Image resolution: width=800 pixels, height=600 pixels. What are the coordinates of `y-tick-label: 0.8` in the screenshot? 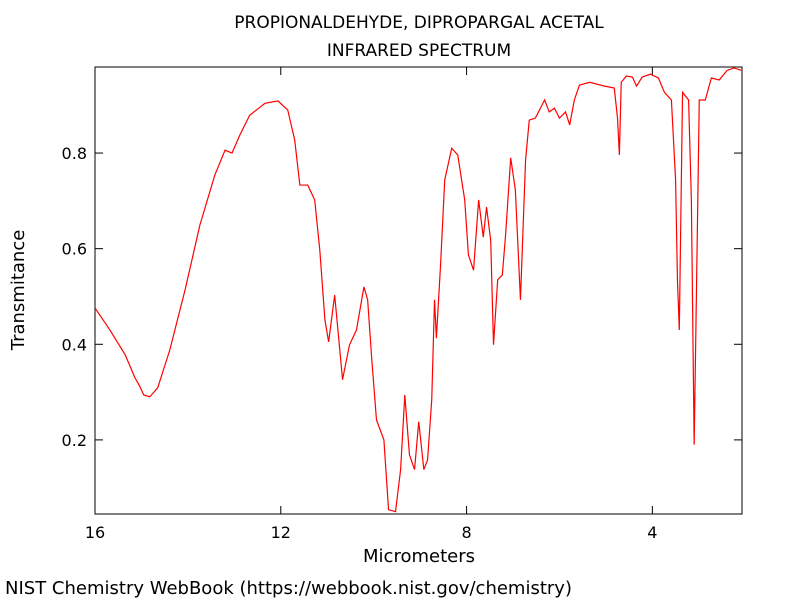 It's located at (74, 153).